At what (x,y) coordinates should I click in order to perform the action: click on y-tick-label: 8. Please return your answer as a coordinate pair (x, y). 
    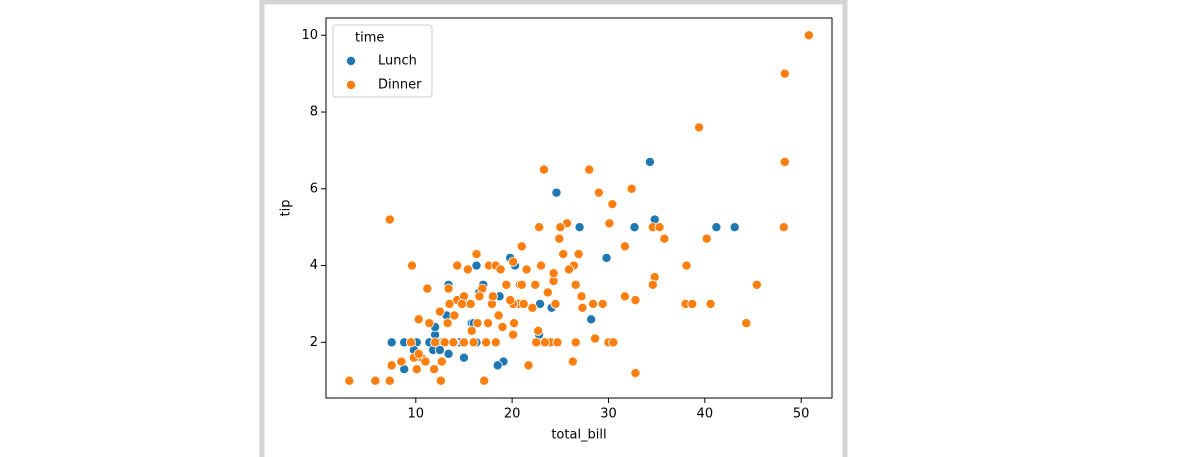
    Looking at the image, I should click on (314, 112).